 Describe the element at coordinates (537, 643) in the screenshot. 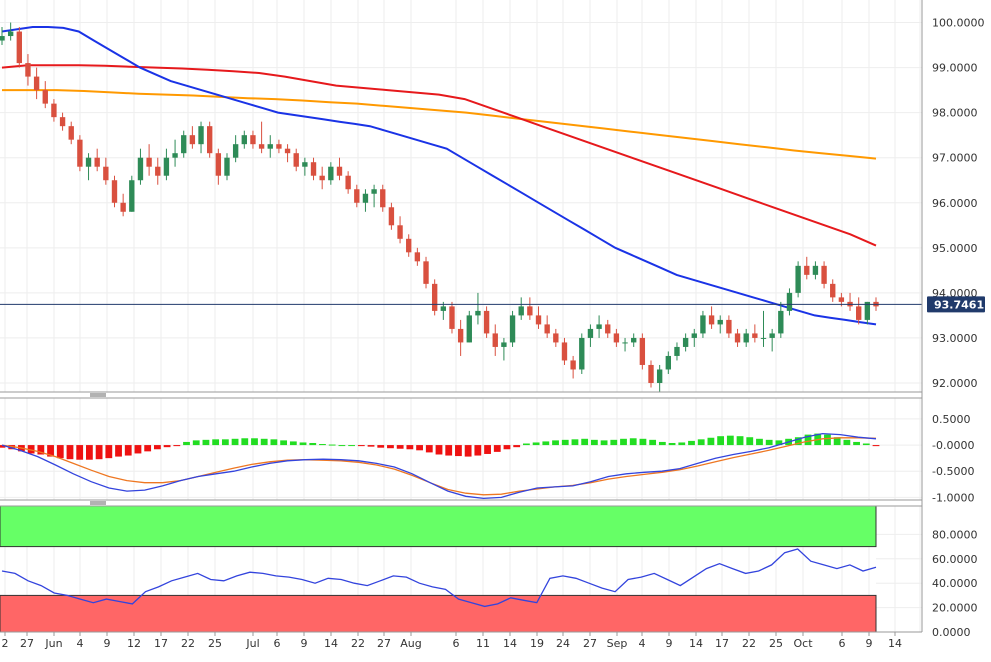

I see `time-tick-label: 19` at that location.